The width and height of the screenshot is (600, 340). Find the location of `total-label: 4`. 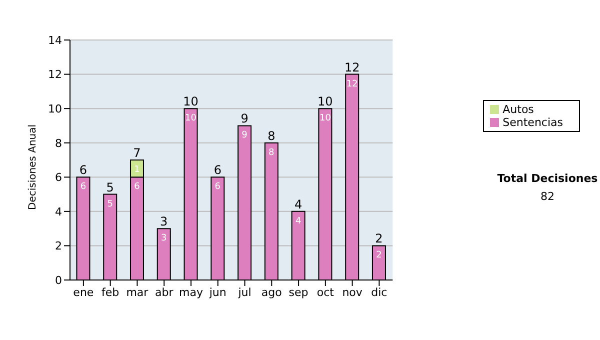

total-label: 4 is located at coordinates (298, 204).